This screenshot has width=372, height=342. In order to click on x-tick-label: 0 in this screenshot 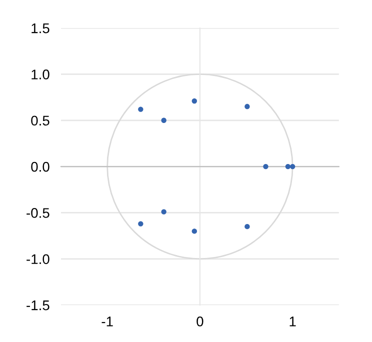, I will do `click(200, 321)`.